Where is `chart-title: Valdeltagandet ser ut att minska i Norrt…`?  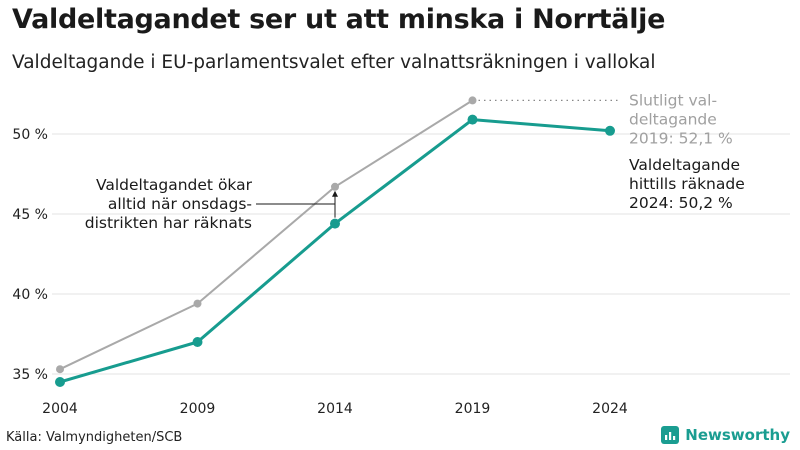
chart-title: Valdeltagandet ser ut att minska i Norrt… is located at coordinates (339, 19).